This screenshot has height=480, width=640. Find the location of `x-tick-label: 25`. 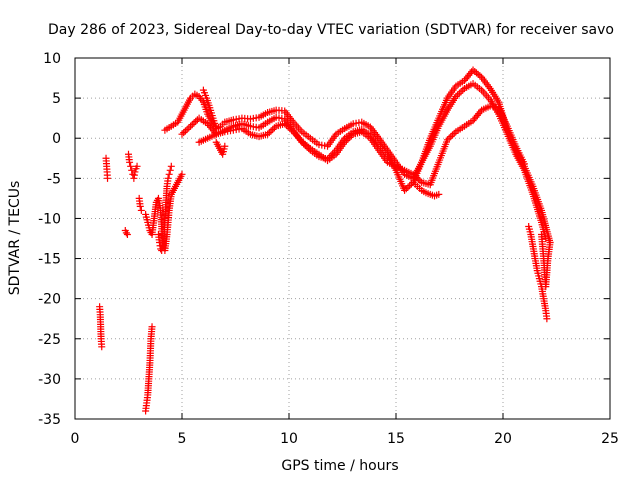

x-tick-label: 25 is located at coordinates (610, 439).